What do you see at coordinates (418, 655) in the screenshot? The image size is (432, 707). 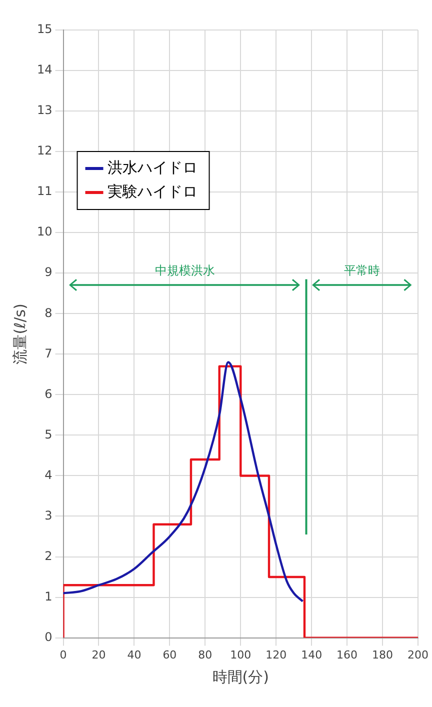 I see `x-tick-label: 200` at bounding box center [418, 655].